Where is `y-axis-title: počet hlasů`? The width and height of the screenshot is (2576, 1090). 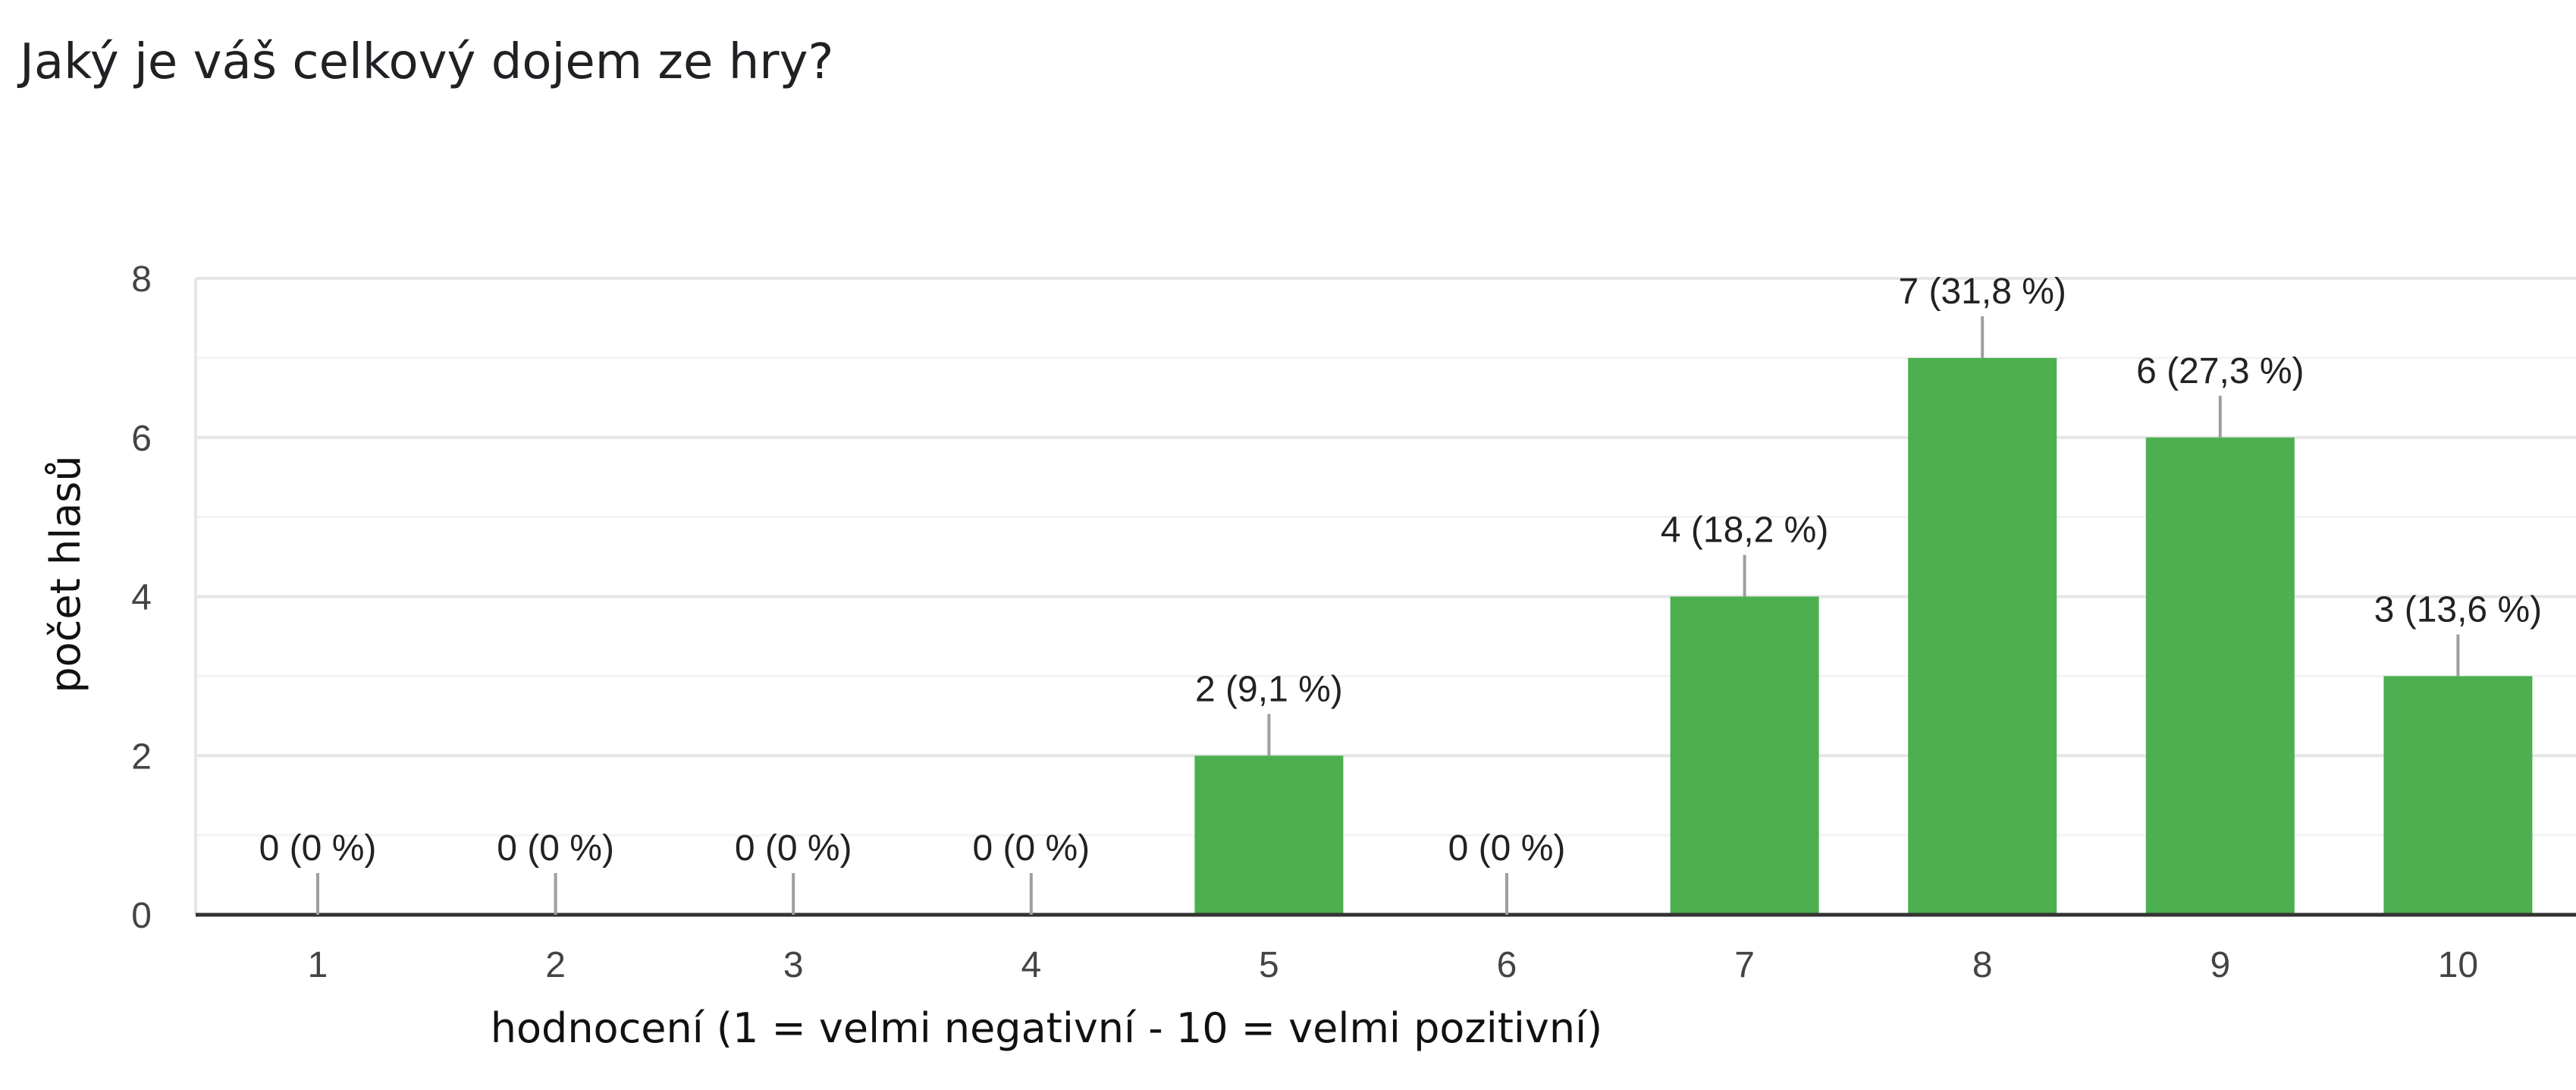 y-axis-title: počet hlasů is located at coordinates (65, 574).